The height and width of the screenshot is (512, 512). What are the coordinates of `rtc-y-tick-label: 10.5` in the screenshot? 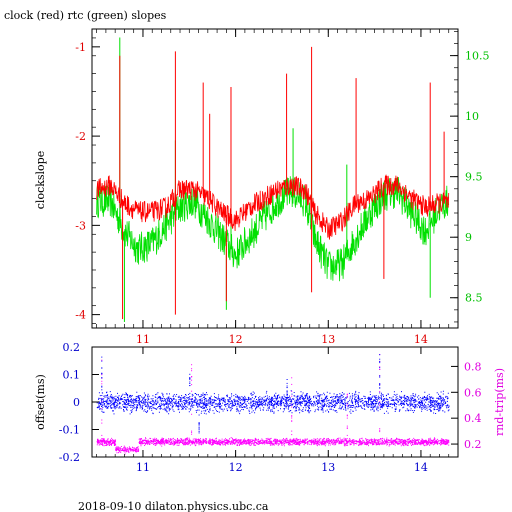 It's located at (477, 56).